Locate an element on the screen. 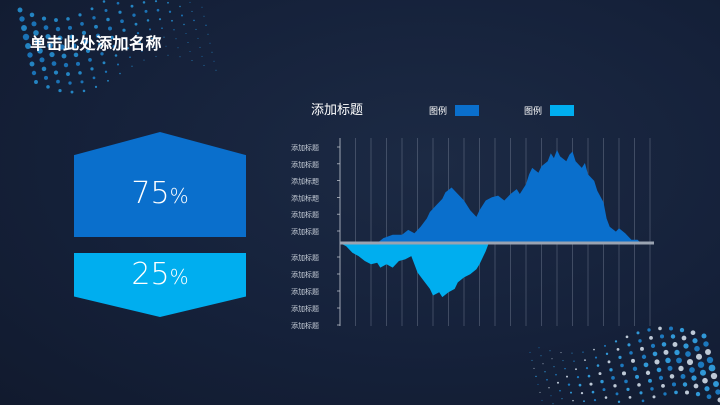  legend-label-2: 图例 is located at coordinates (533, 112).